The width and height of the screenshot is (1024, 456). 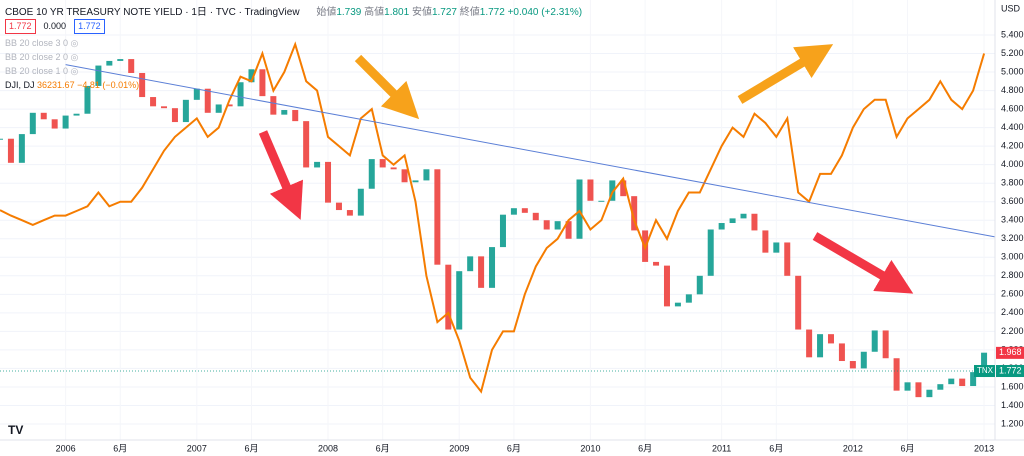 I want to click on y-tick-label: 4.800, so click(x=1012, y=90).